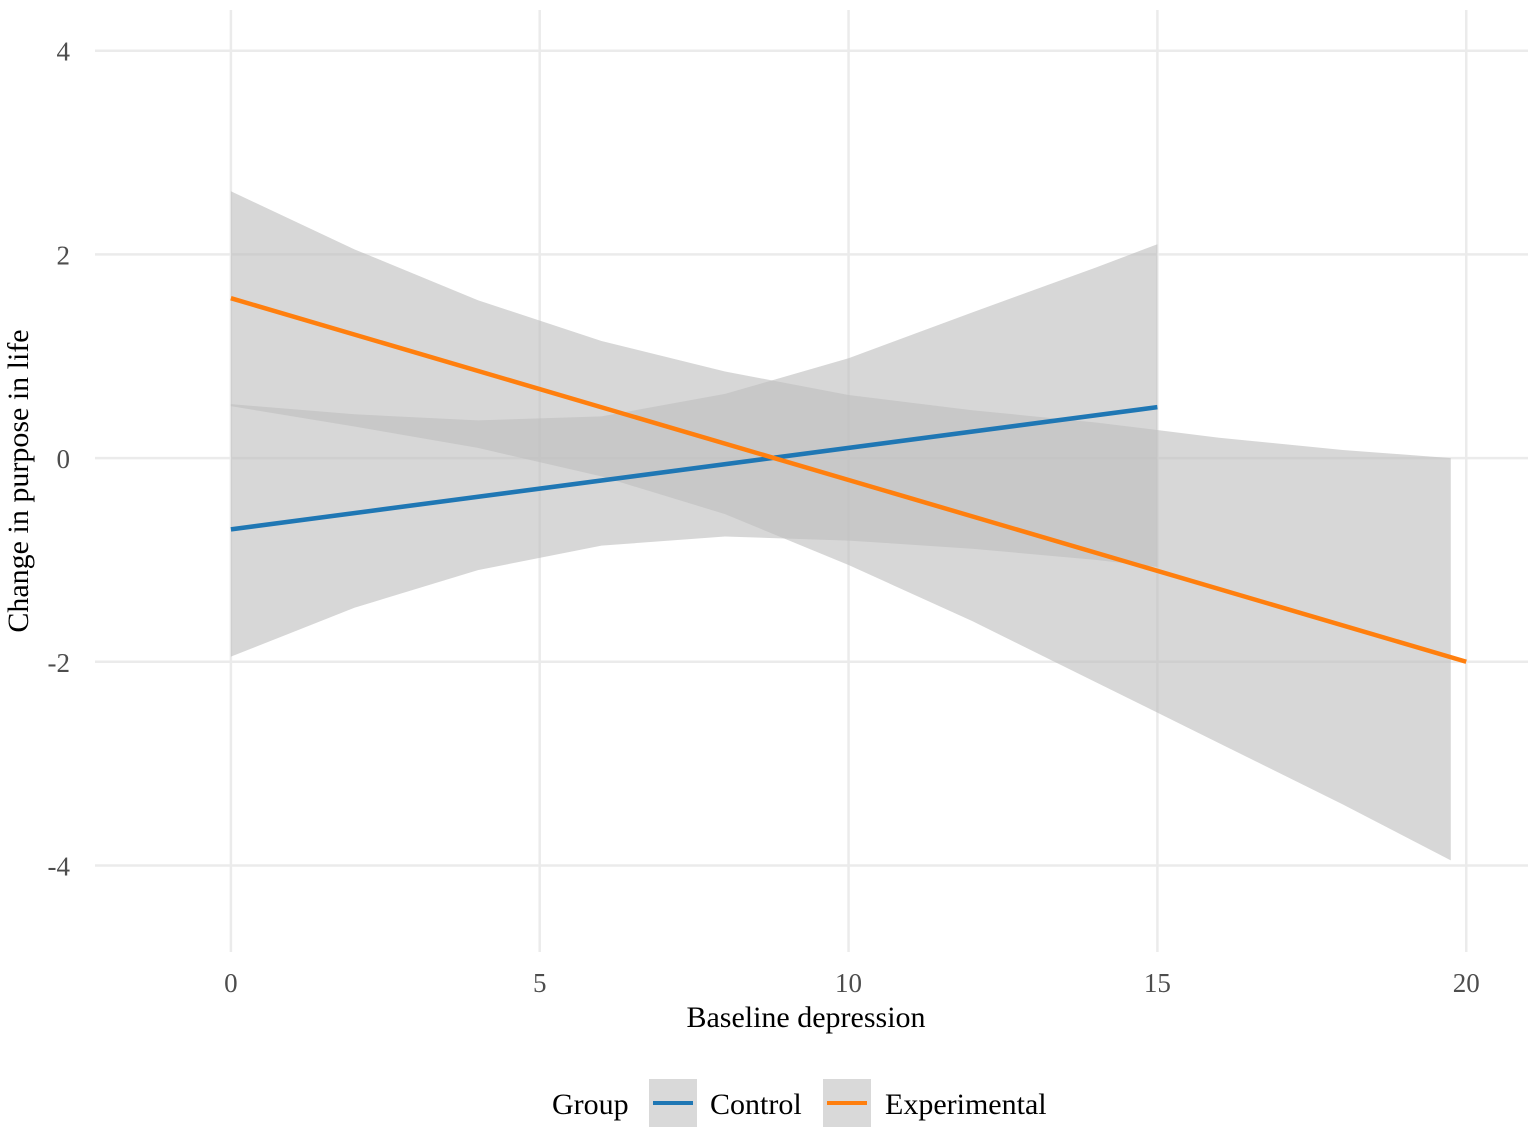 The height and width of the screenshot is (1136, 1535). I want to click on x-tick-label: 0, so click(231, 983).